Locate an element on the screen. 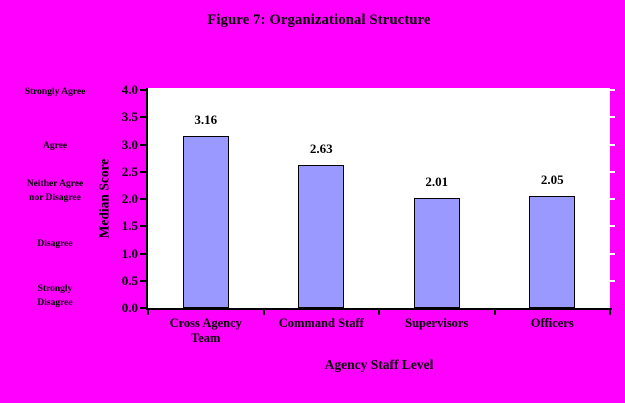 The image size is (625, 403). y-tick-label: 2.0 is located at coordinates (129, 198).